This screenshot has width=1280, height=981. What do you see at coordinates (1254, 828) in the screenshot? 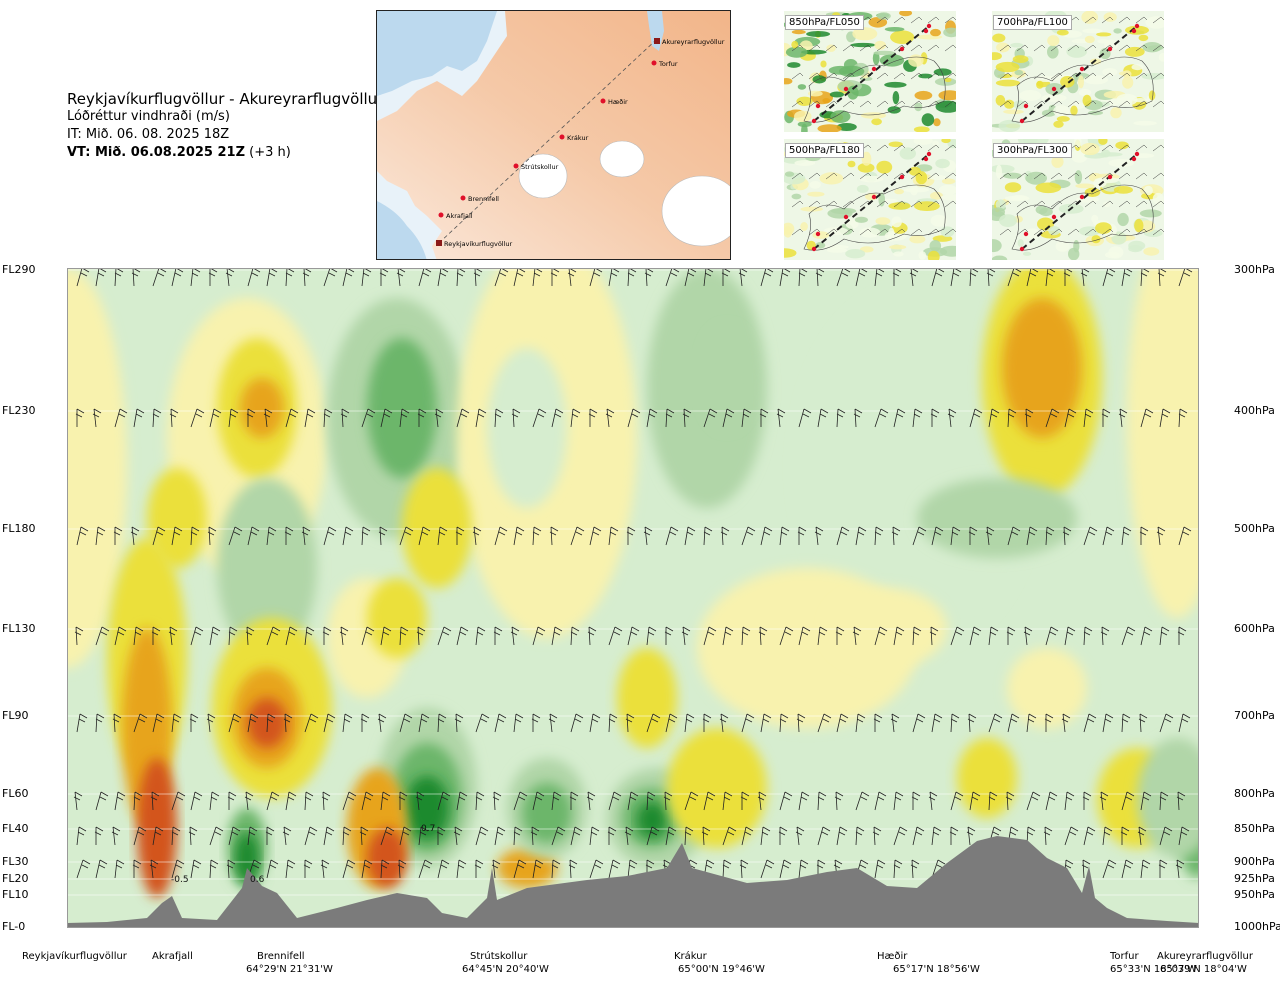
I see `pressure-level-label: 850hPa` at bounding box center [1254, 828].